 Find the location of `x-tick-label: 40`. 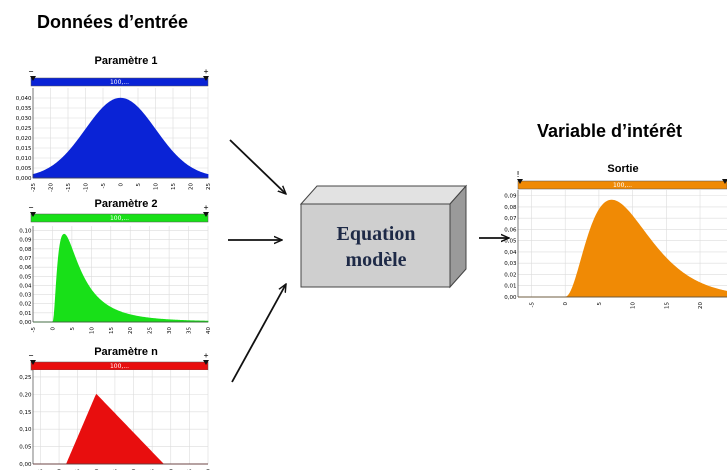

x-tick-label: 40 is located at coordinates (209, 330).